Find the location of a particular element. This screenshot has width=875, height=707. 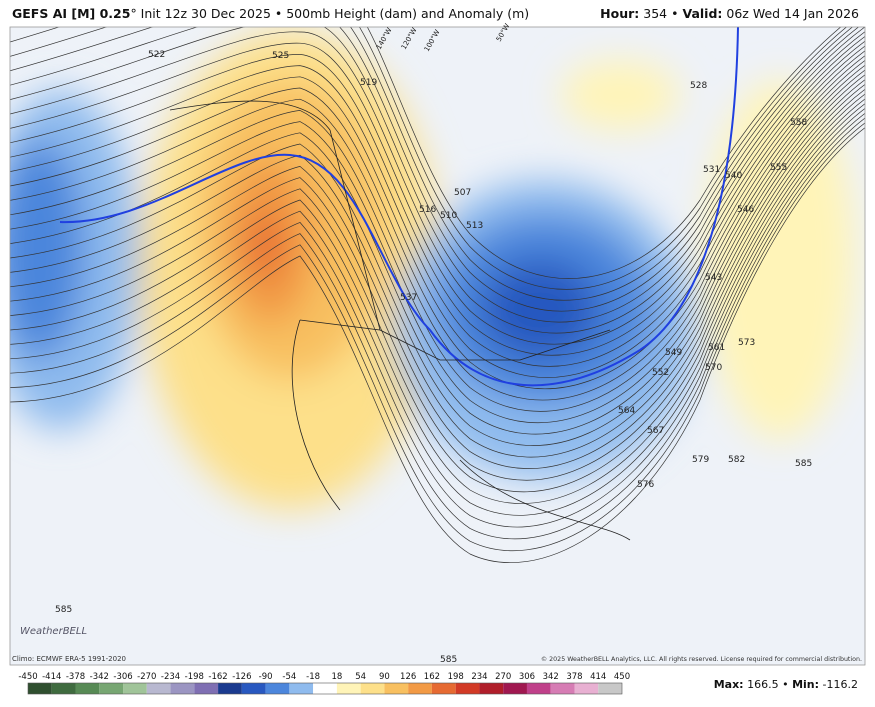

contour-label: 579 is located at coordinates (700, 460).